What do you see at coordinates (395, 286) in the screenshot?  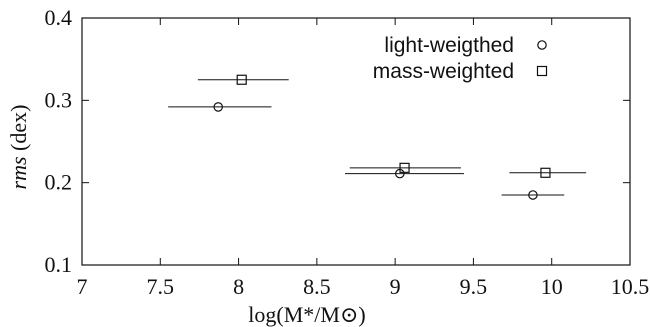 I see `x-tick-label: 9` at bounding box center [395, 286].